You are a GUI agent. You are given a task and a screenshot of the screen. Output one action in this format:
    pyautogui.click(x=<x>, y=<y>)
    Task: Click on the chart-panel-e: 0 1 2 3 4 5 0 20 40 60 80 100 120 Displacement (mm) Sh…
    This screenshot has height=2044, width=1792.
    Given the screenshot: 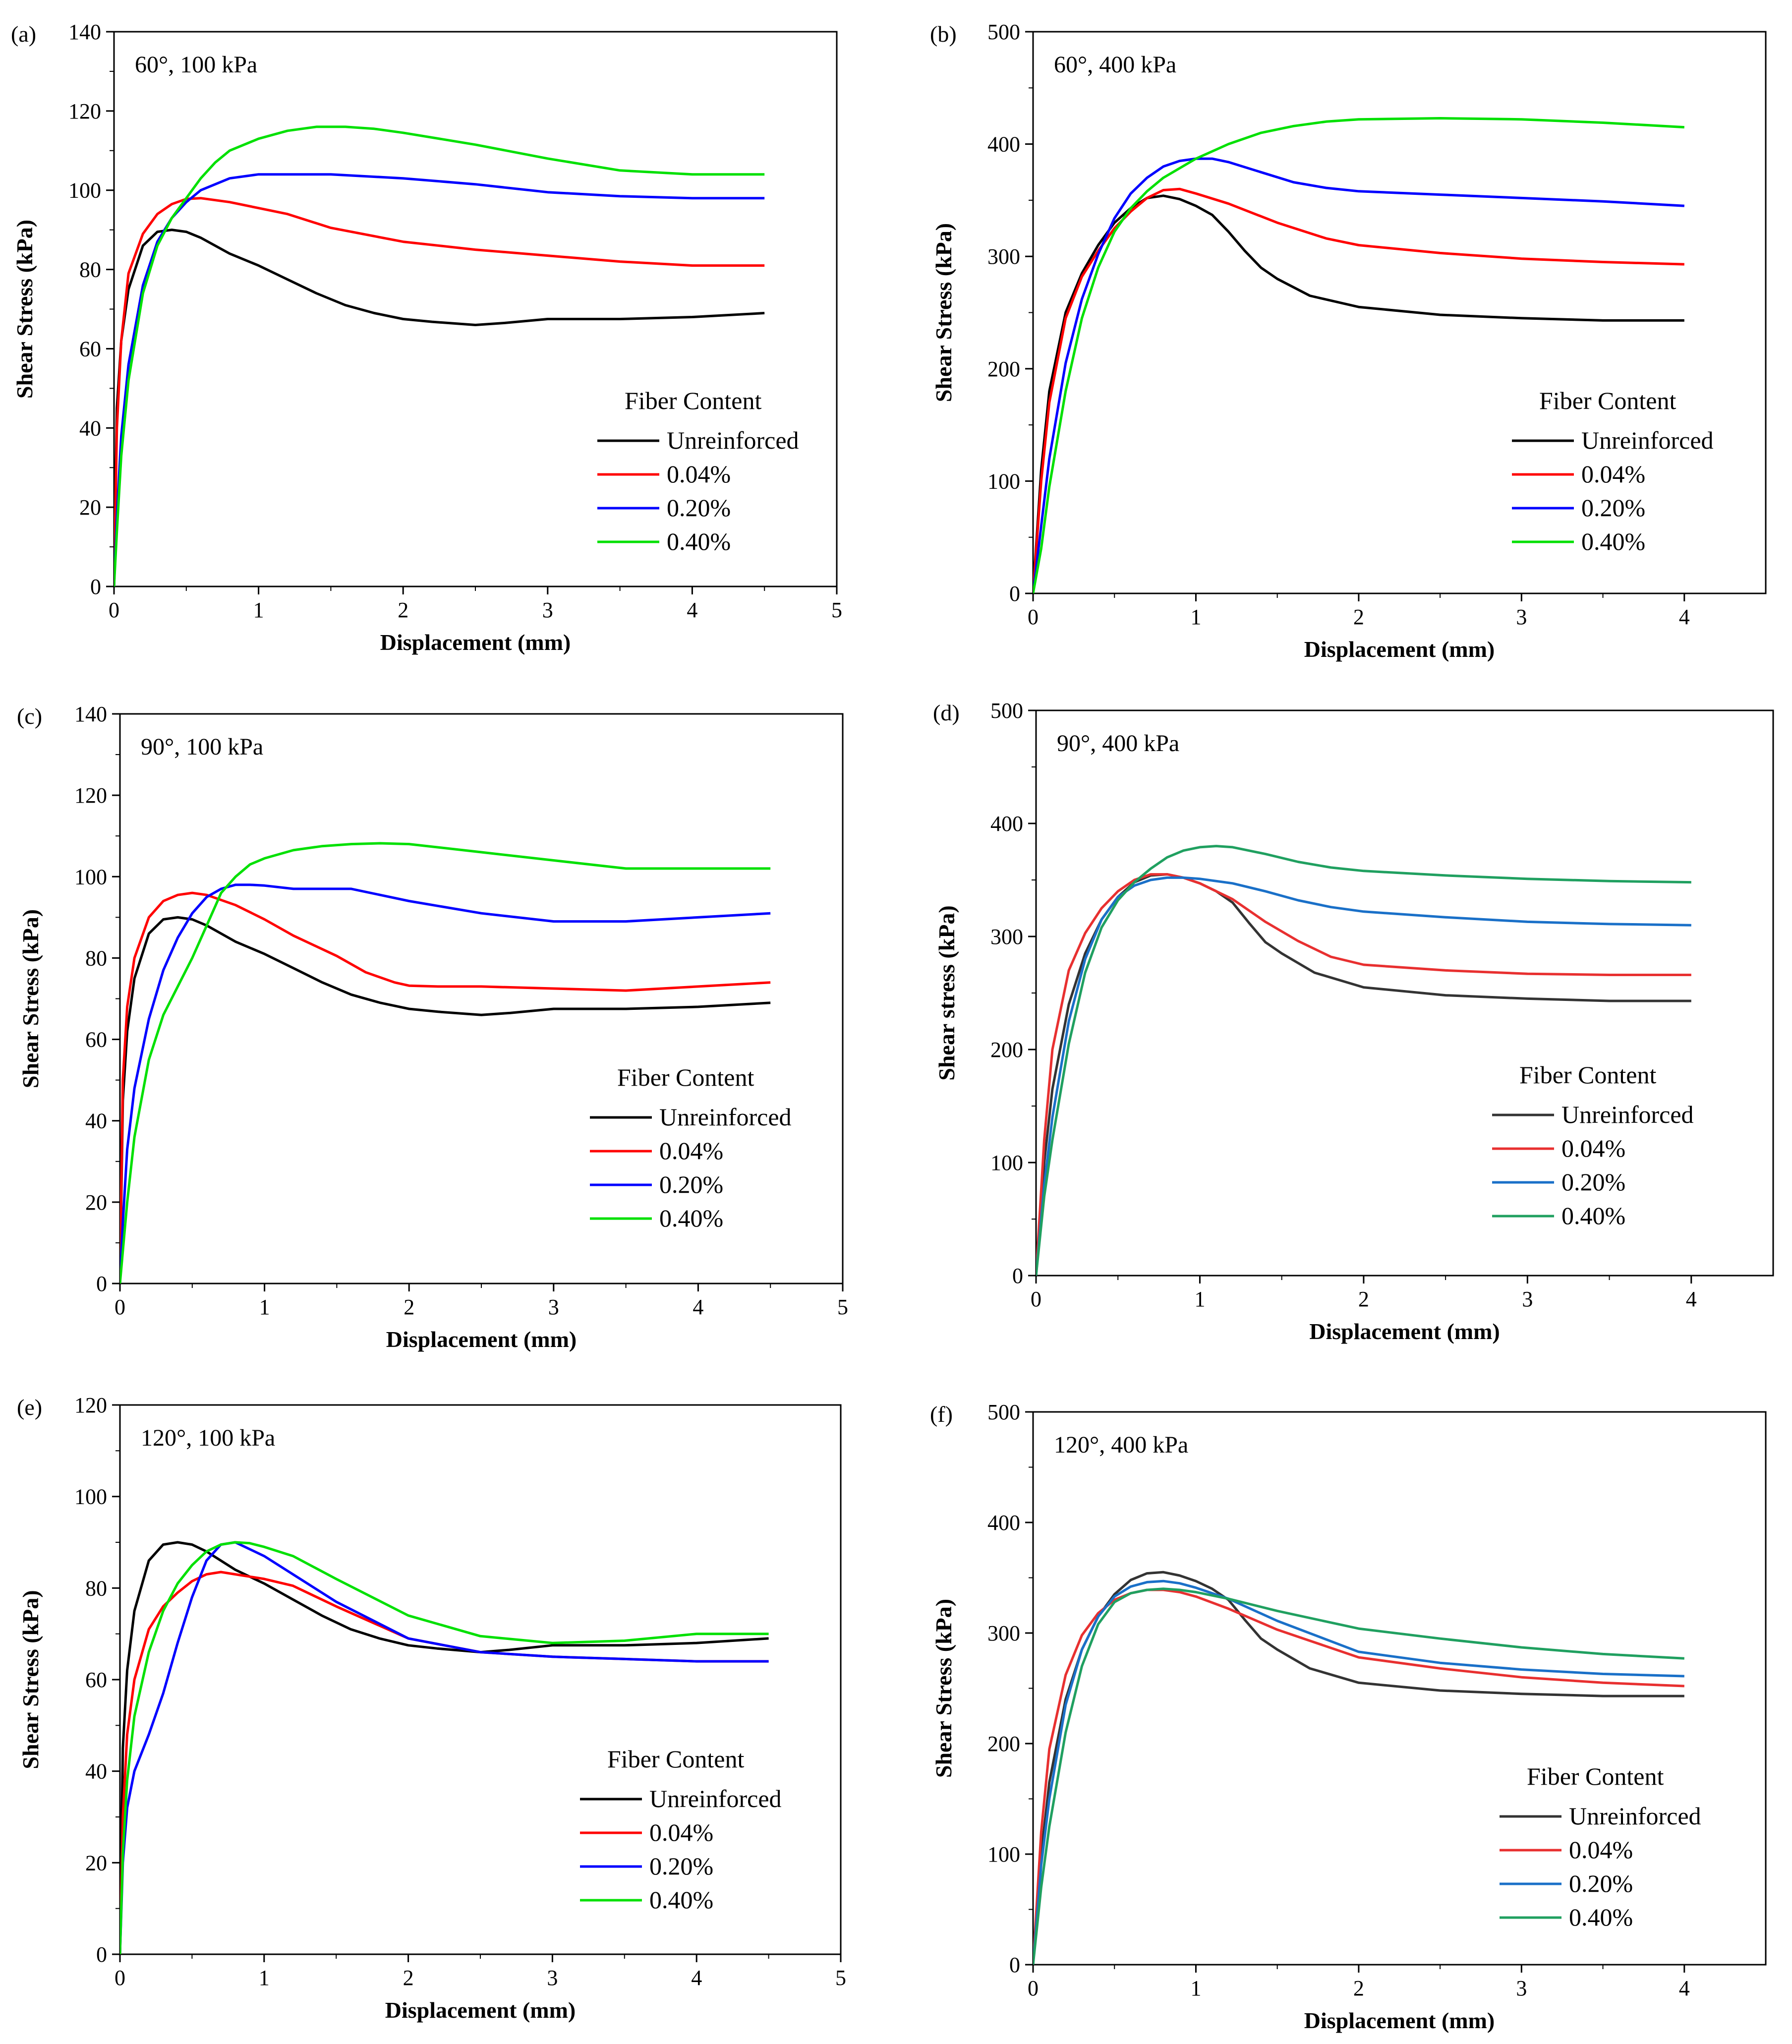 What is the action you would take?
    pyautogui.click(x=432, y=1708)
    